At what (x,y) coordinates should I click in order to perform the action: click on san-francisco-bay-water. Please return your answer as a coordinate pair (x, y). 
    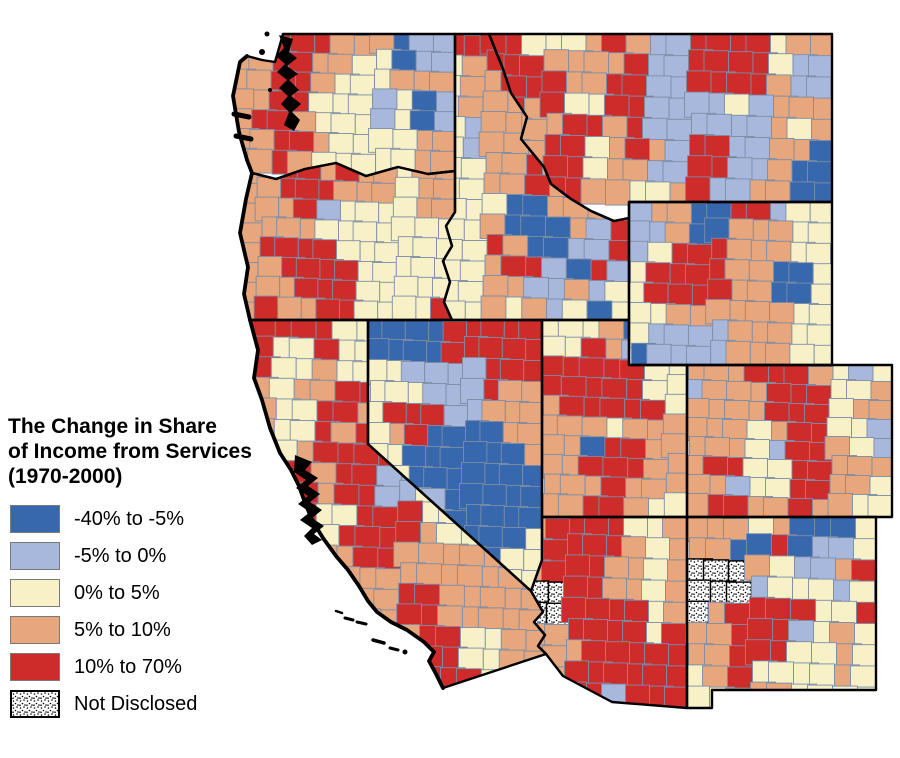
    Looking at the image, I should click on (309, 500).